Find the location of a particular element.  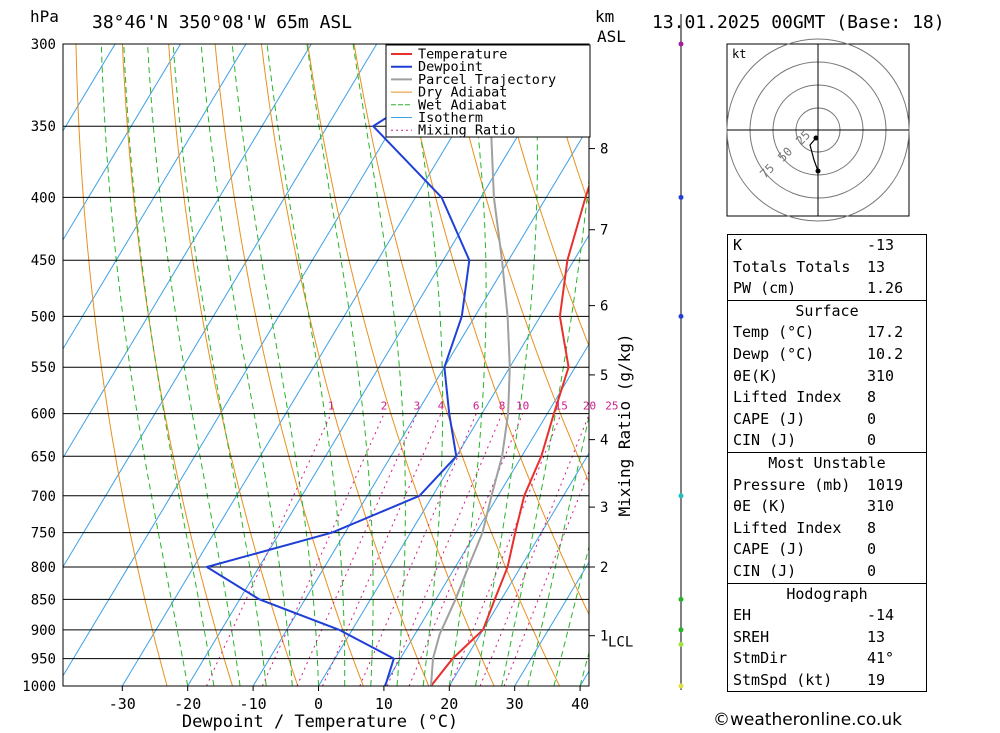

lcl-label: LCL is located at coordinates (620, 643).